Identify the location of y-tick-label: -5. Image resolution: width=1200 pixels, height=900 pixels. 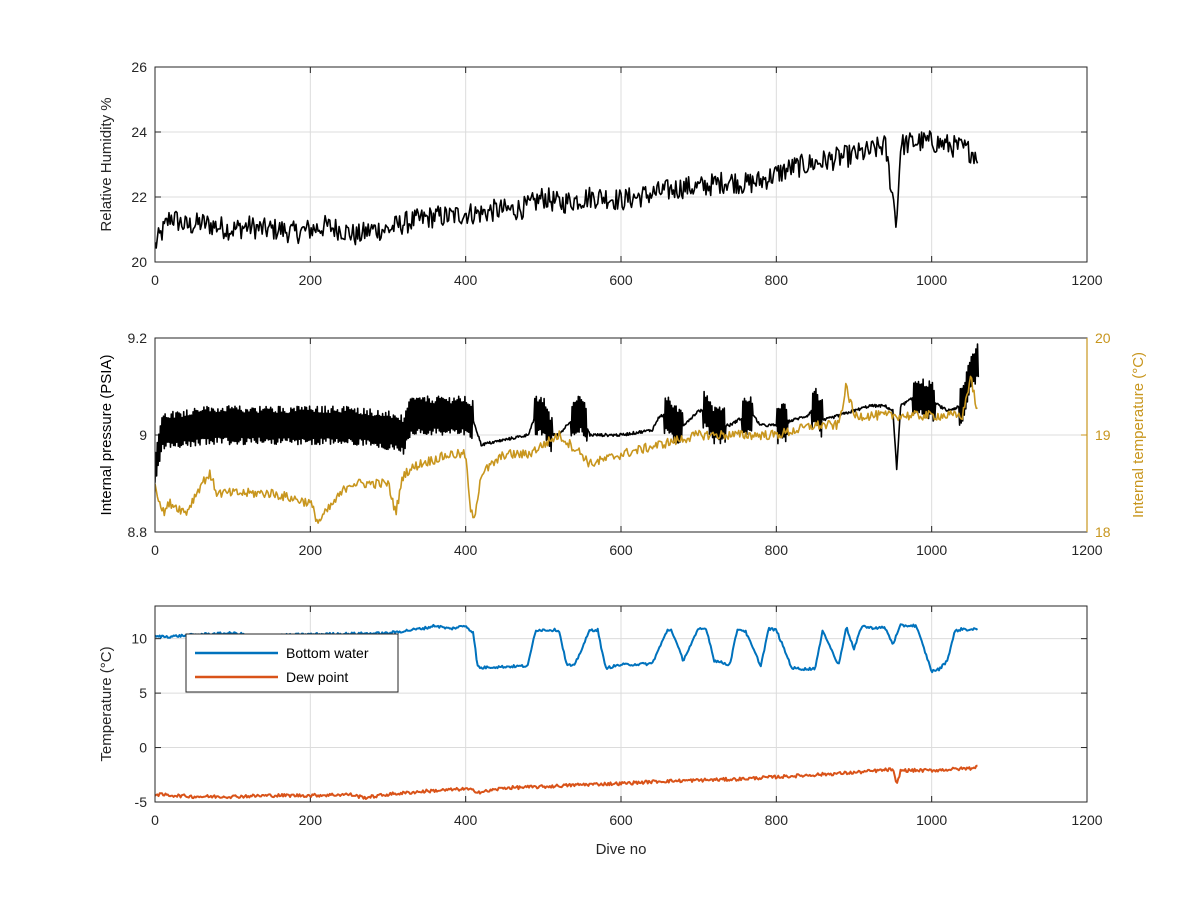
(141, 802).